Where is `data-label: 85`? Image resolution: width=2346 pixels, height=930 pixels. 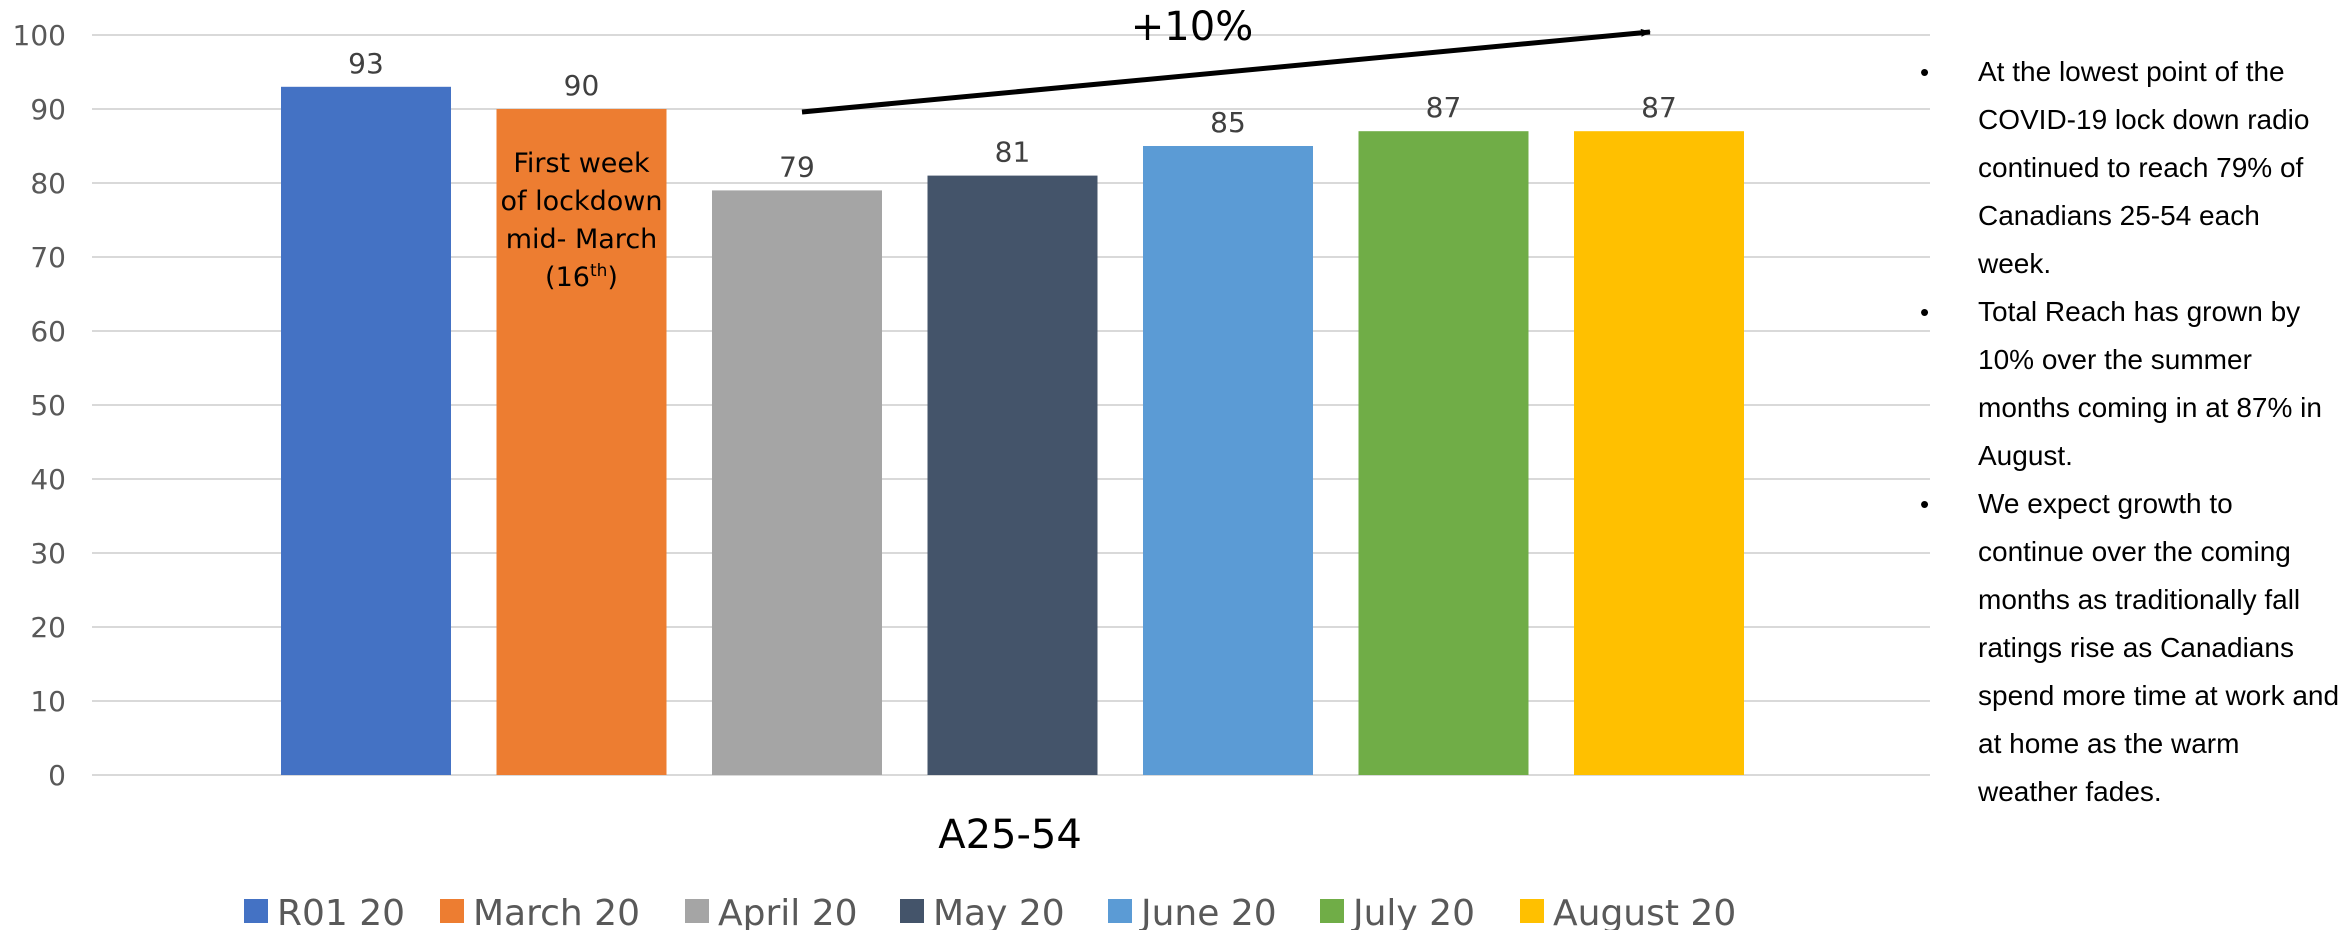
data-label: 85 is located at coordinates (1228, 122).